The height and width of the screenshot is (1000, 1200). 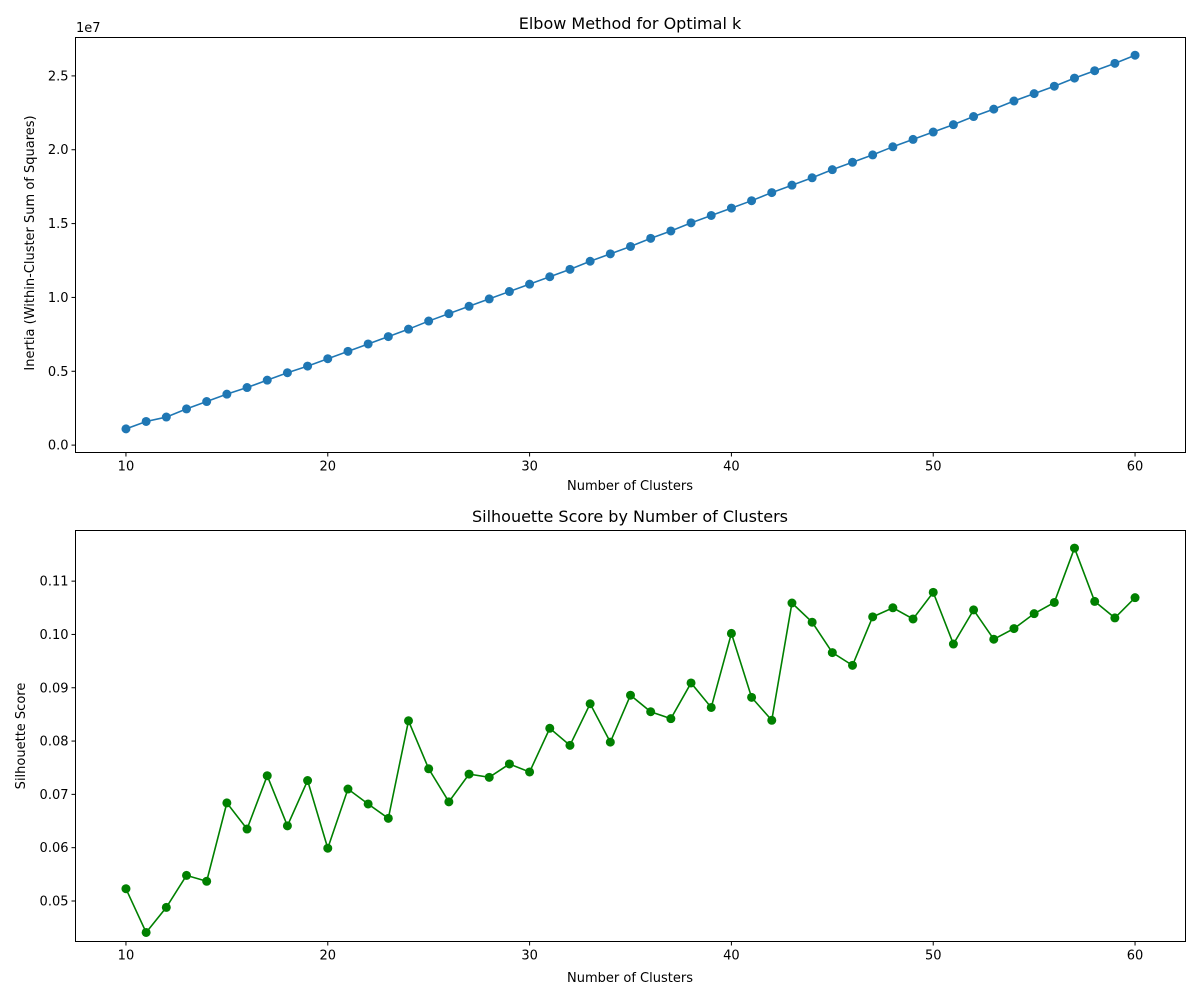 I want to click on y-axis-ticks: 0.0 0.5 1.0 1.5 2.0 2.5, so click(x=62, y=261).